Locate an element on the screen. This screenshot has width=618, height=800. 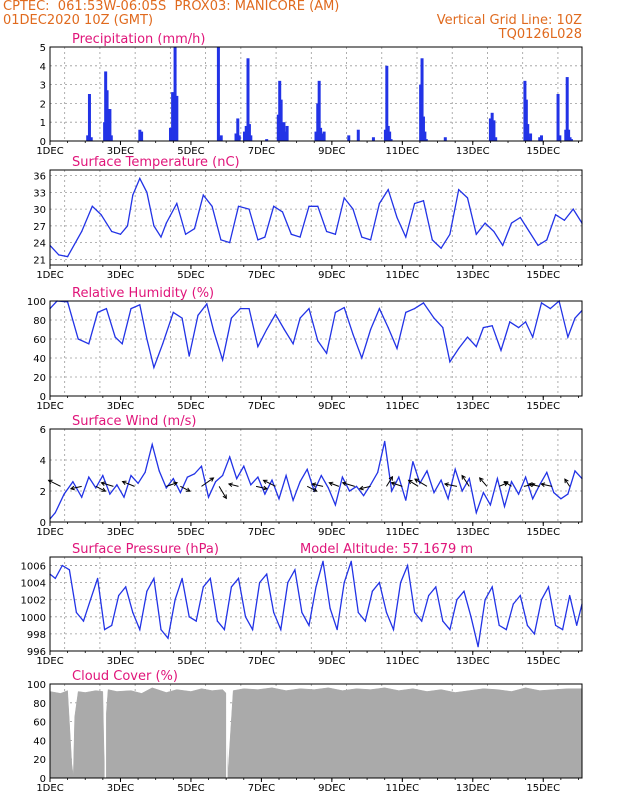
temp-xtick-label: 9DEC is located at coordinates (331, 275).